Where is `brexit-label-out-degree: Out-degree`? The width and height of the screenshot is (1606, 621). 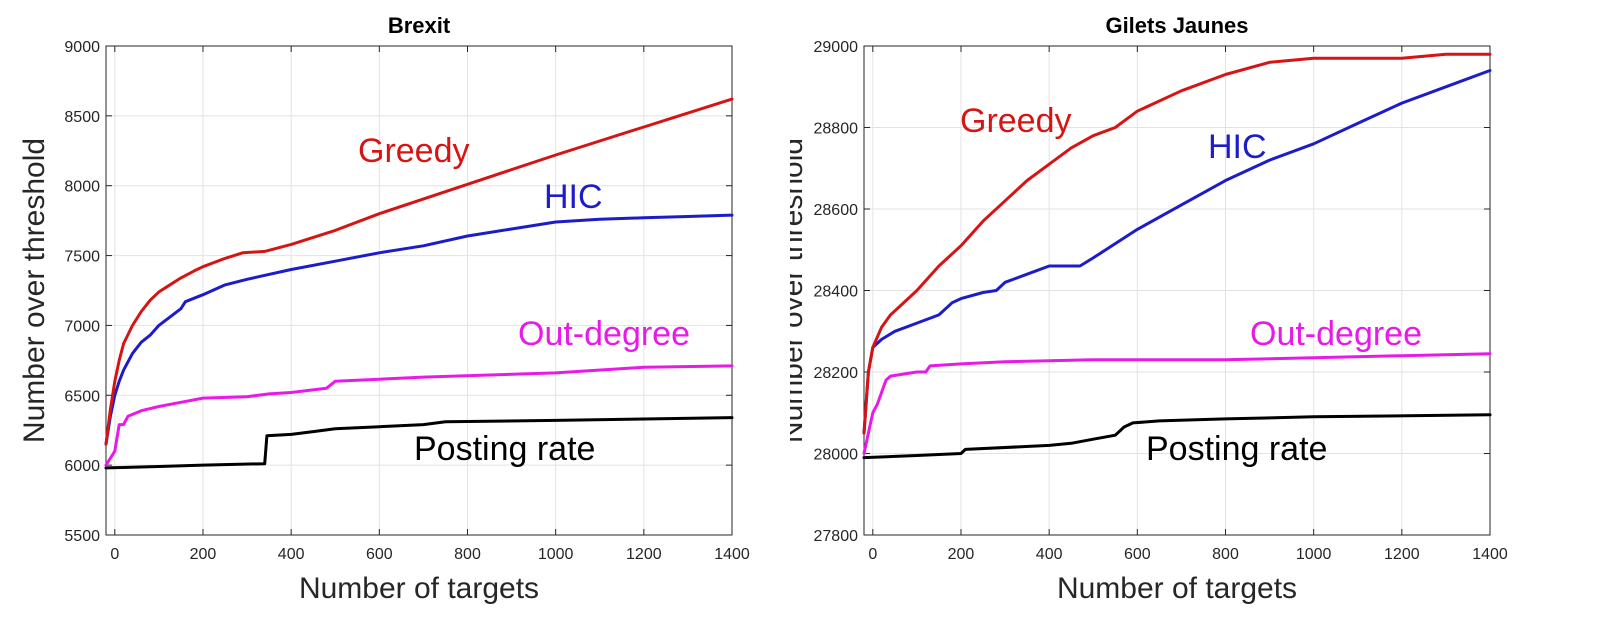 brexit-label-out-degree: Out-degree is located at coordinates (604, 334).